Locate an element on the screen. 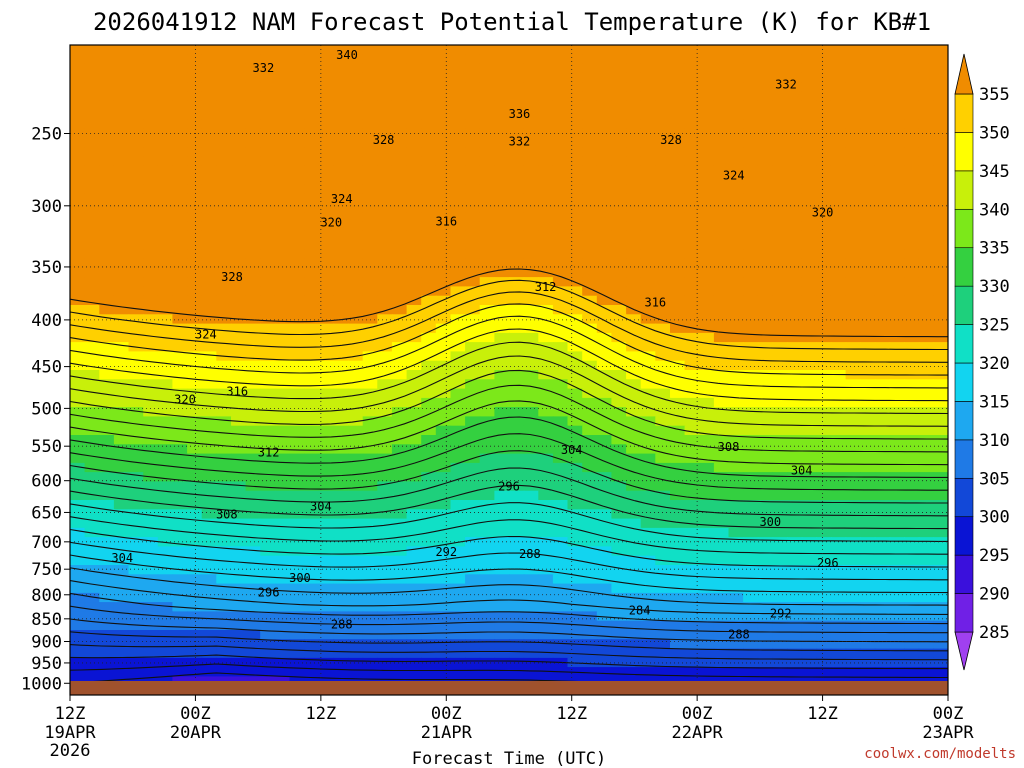 This screenshot has width=1024, height=768. x-tick-date: 21APR is located at coordinates (447, 733).